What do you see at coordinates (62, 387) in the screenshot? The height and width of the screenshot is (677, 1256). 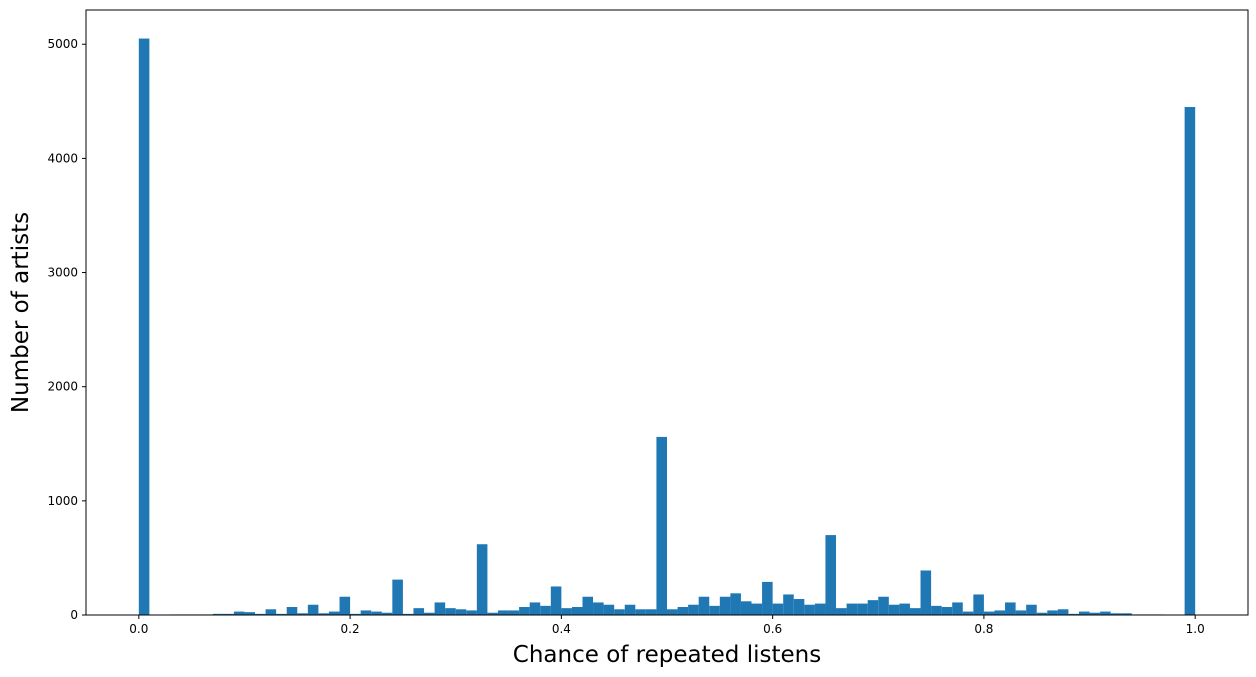 I see `y-tick-label: 2000` at bounding box center [62, 387].